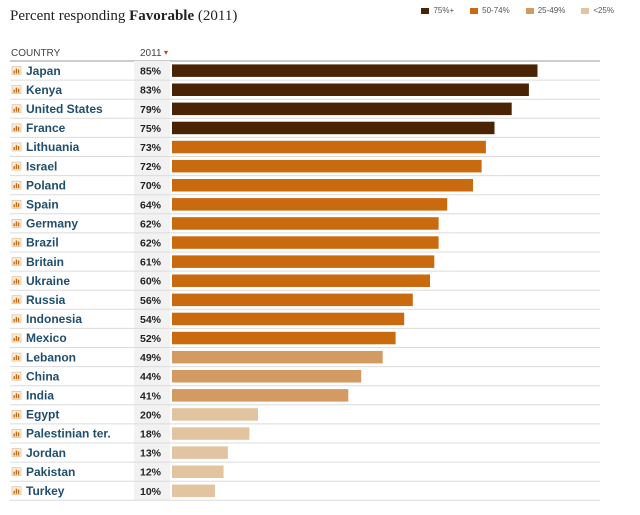 This screenshot has width=640, height=515. I want to click on percent-label: 18%, so click(151, 434).